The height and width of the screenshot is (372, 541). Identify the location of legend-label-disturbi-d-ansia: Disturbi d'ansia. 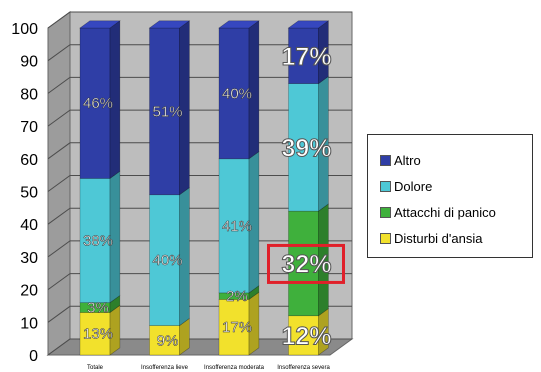
(438, 238).